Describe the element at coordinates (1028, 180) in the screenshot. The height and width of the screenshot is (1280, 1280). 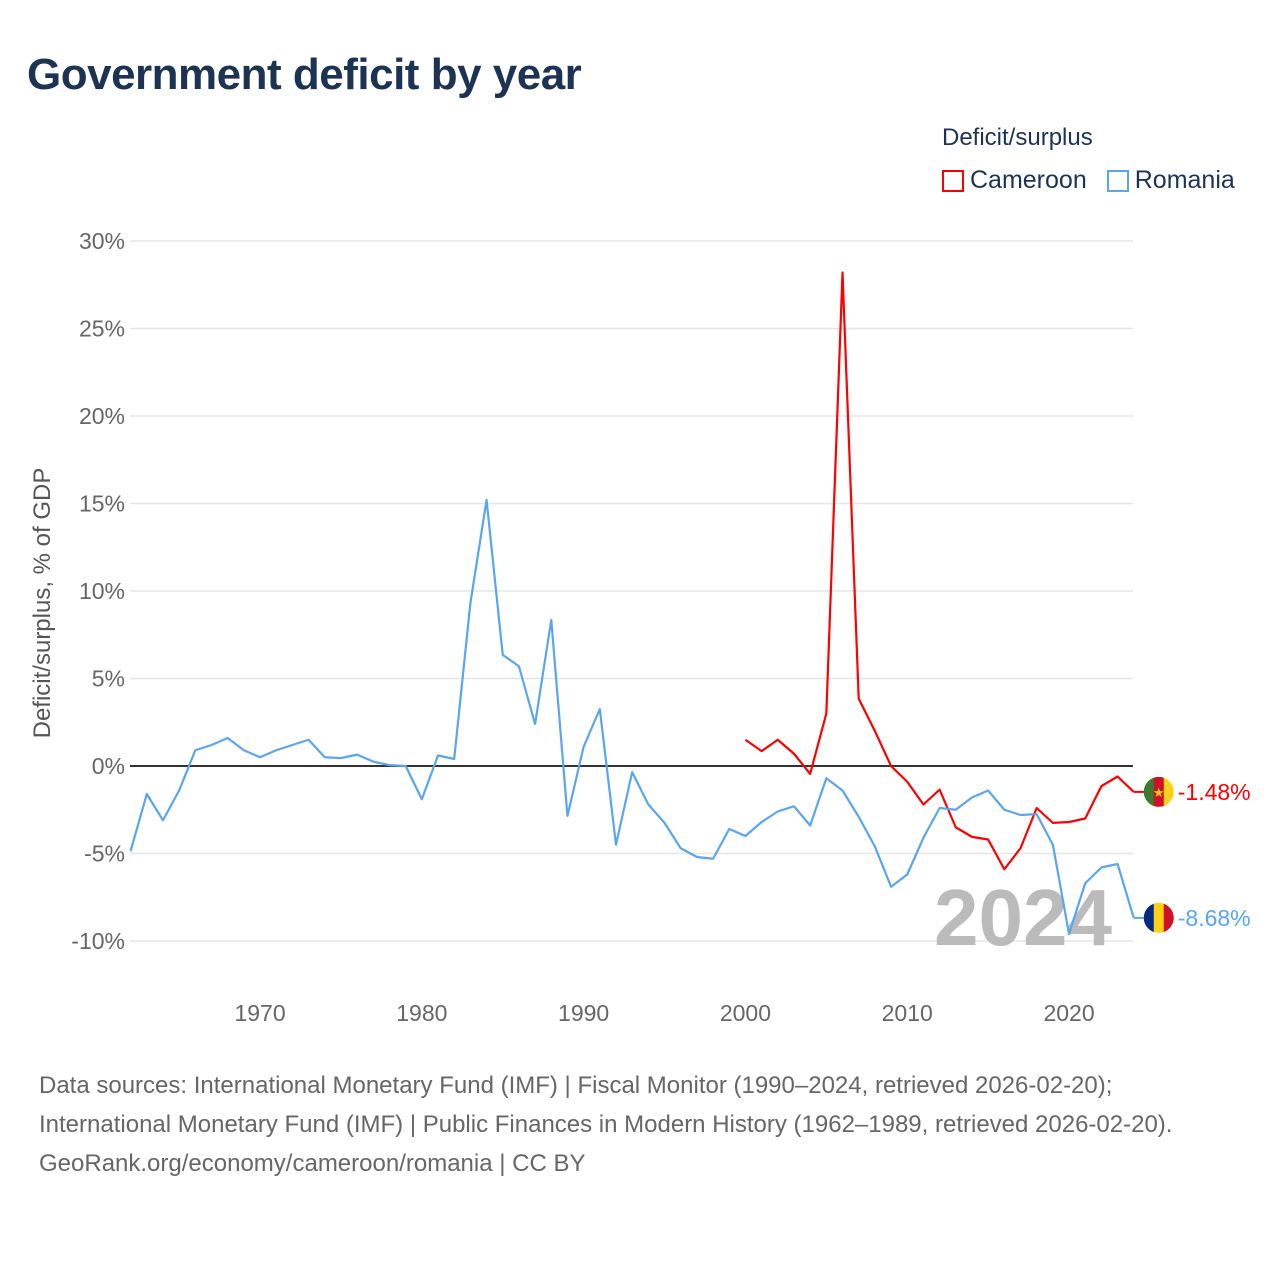
I see `legend-label: Cameroon` at that location.